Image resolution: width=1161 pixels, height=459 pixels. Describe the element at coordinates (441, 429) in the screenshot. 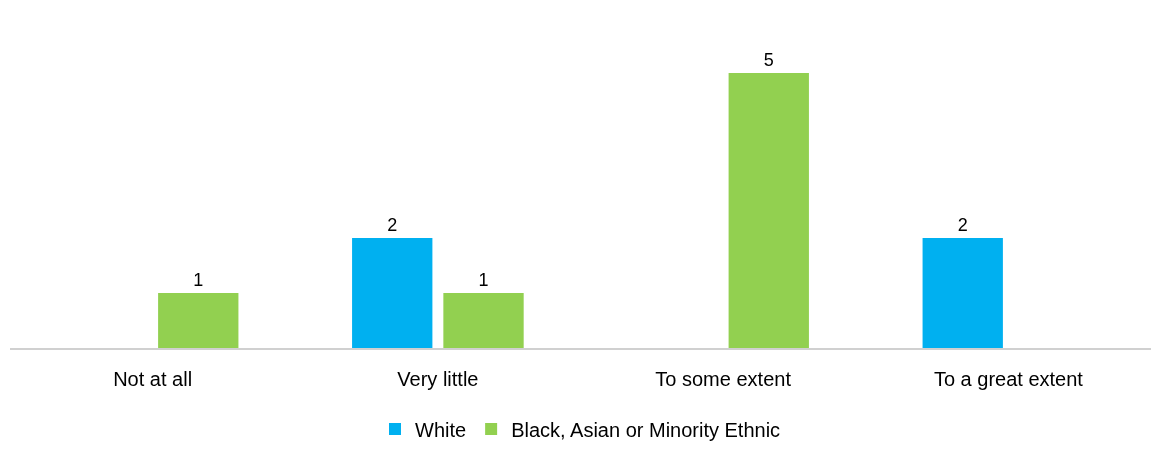

I see `legend-label: White` at that location.